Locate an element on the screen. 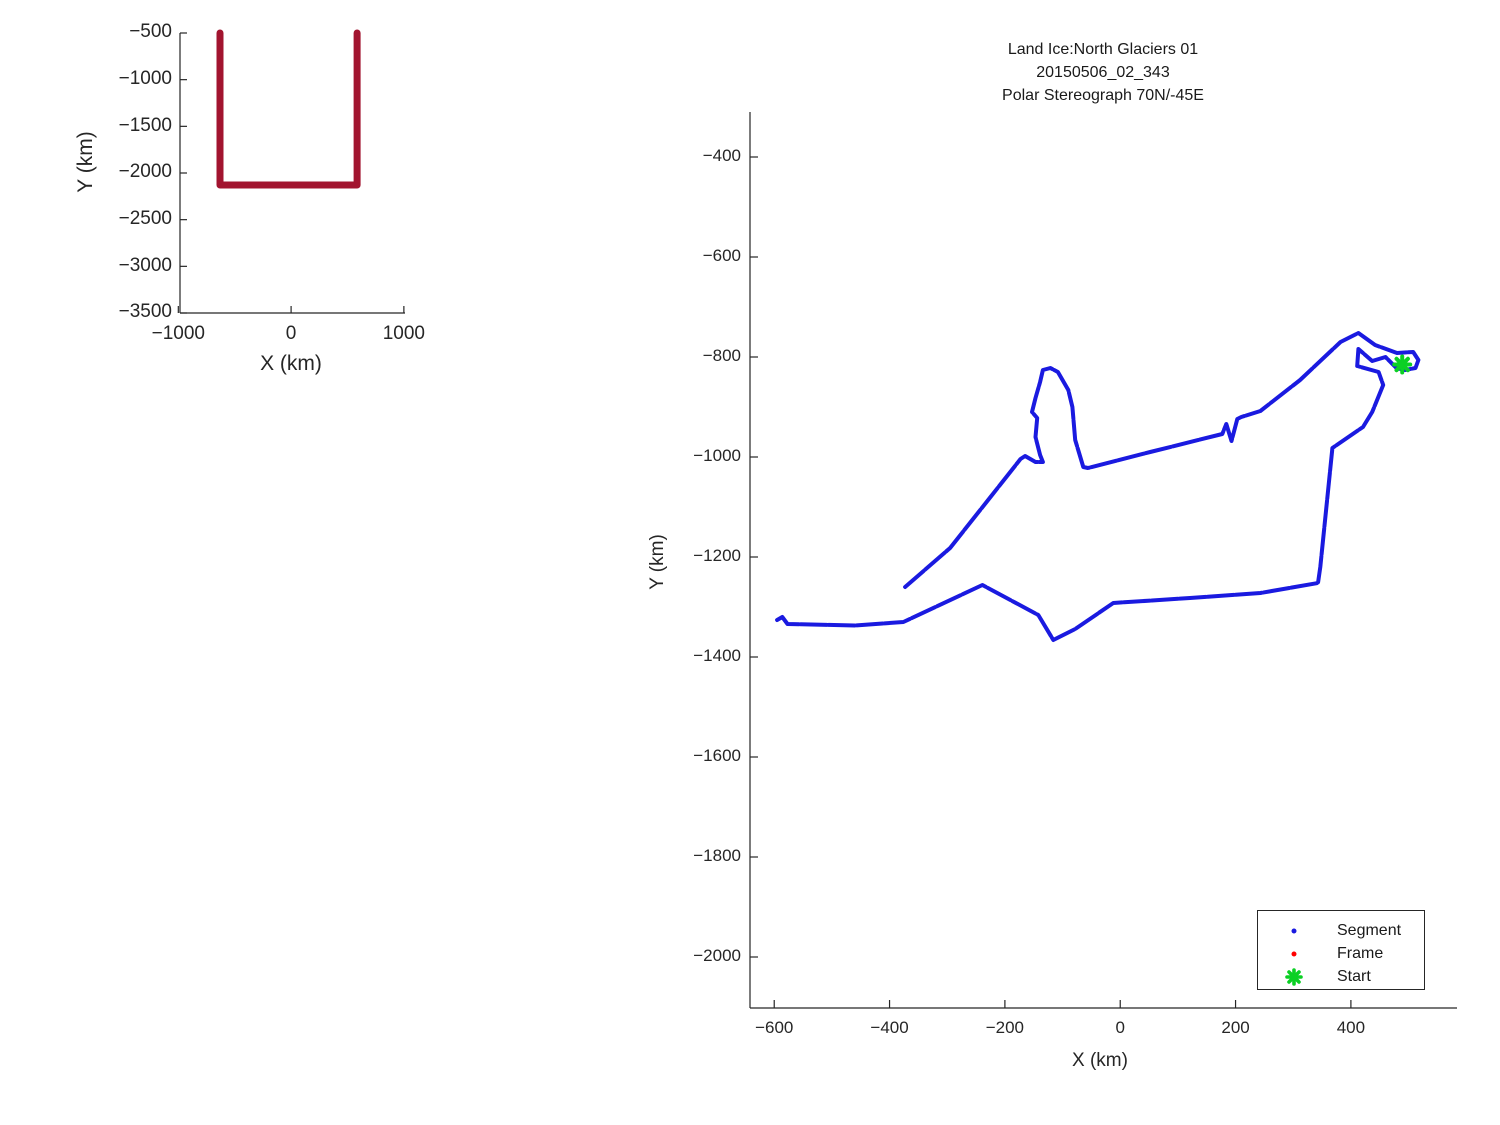  coverage-overview-ytick--2500: −2500 is located at coordinates (145, 218).